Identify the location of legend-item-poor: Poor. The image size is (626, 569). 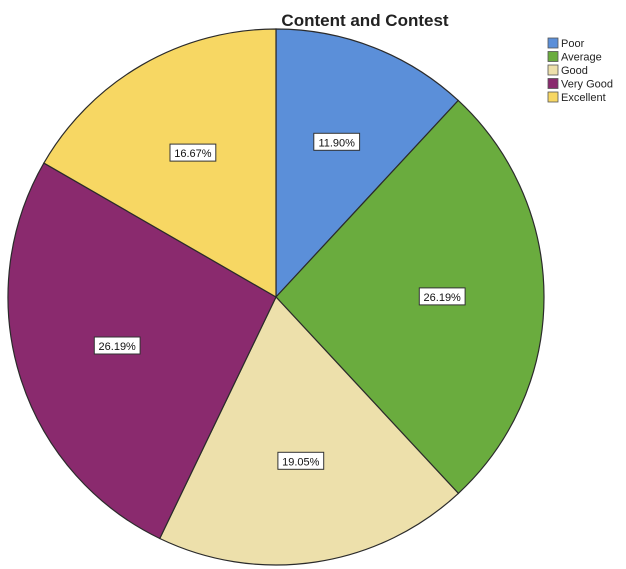
(566, 43).